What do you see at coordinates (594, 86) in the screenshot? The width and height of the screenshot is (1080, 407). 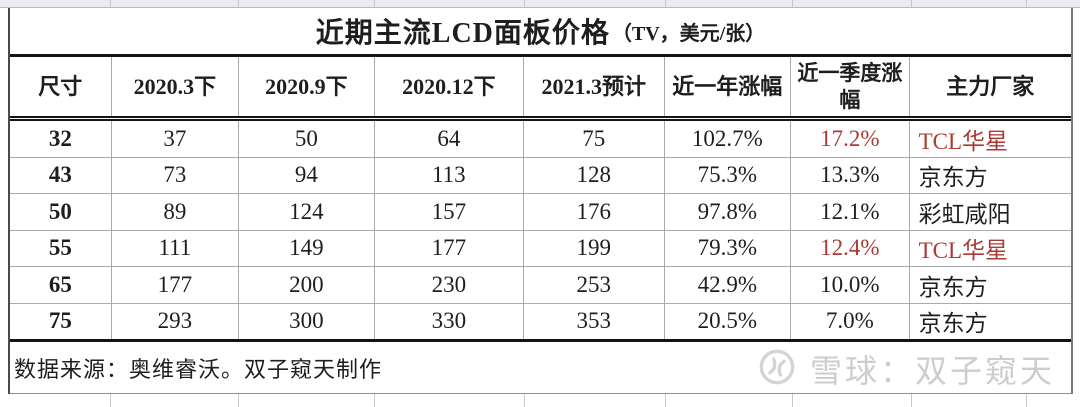 I see `column-header: 2021.3预计` at bounding box center [594, 86].